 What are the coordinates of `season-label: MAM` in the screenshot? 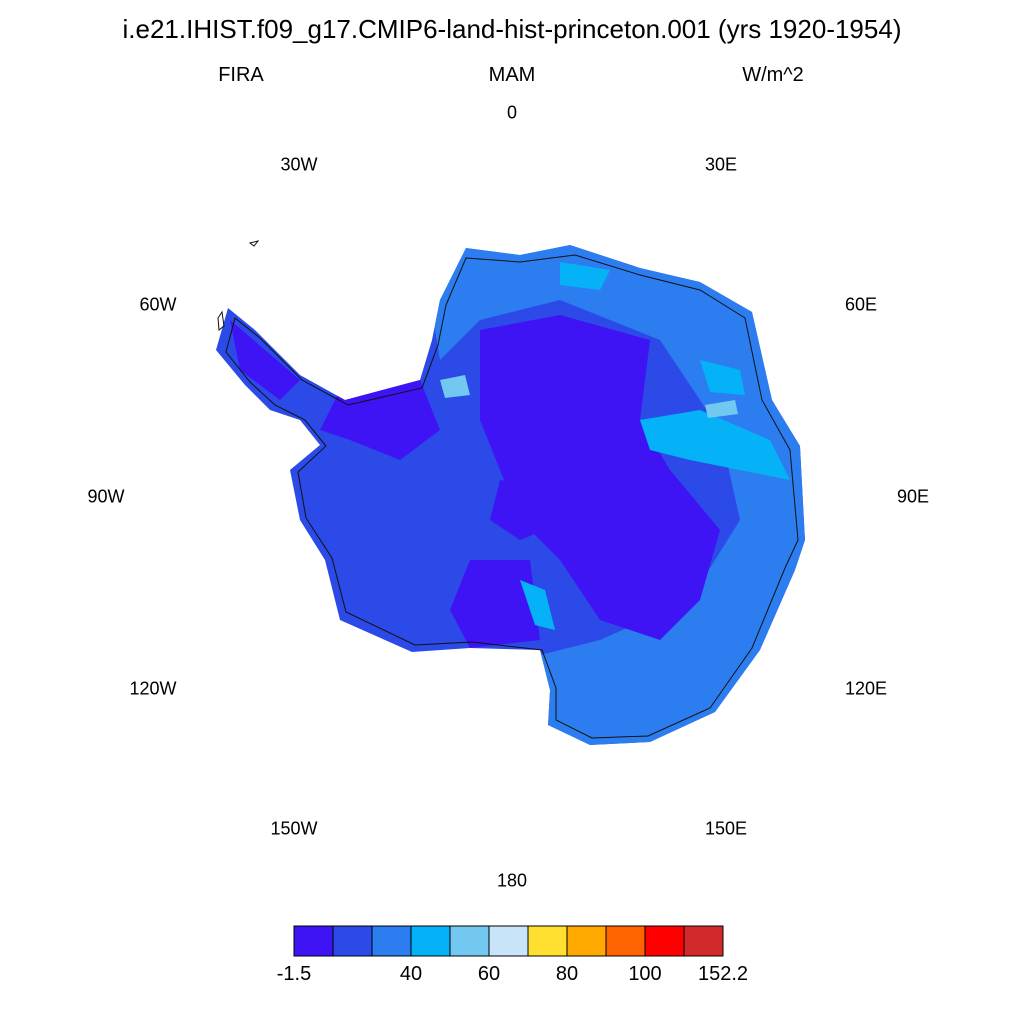 It's located at (512, 75).